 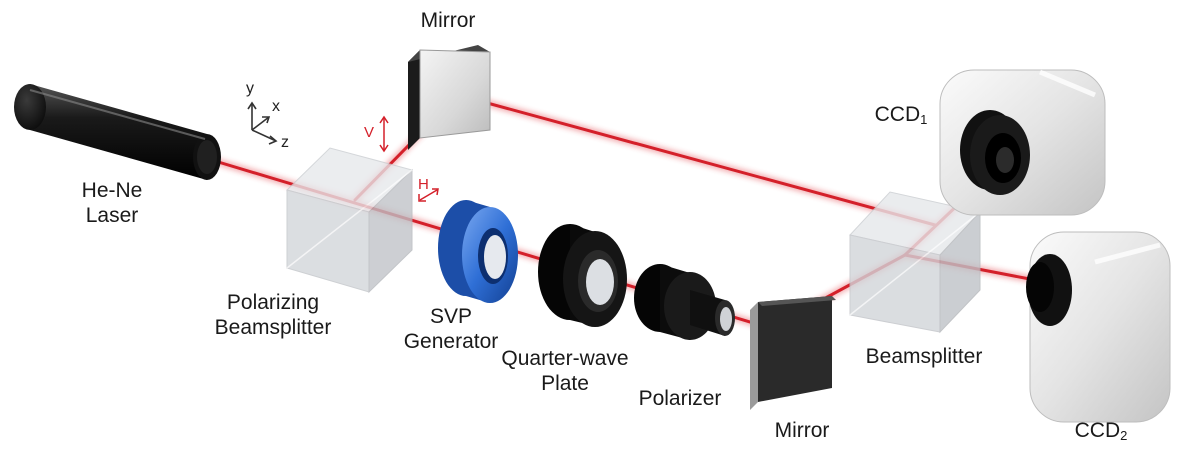 I want to click on beamsplitter, so click(x=915, y=262).